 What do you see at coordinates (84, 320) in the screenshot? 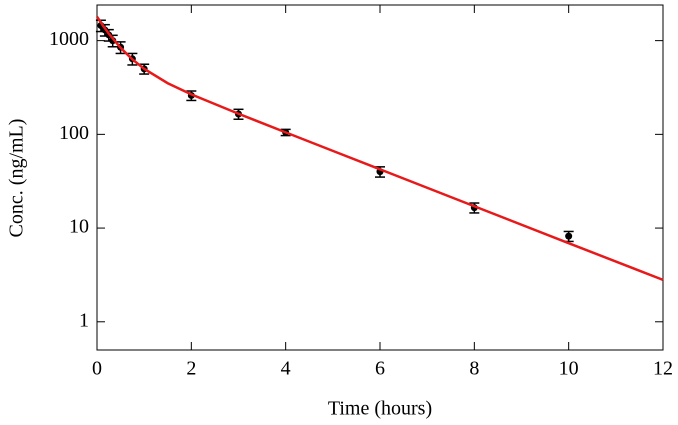
I see `y-tick-label: 1` at bounding box center [84, 320].